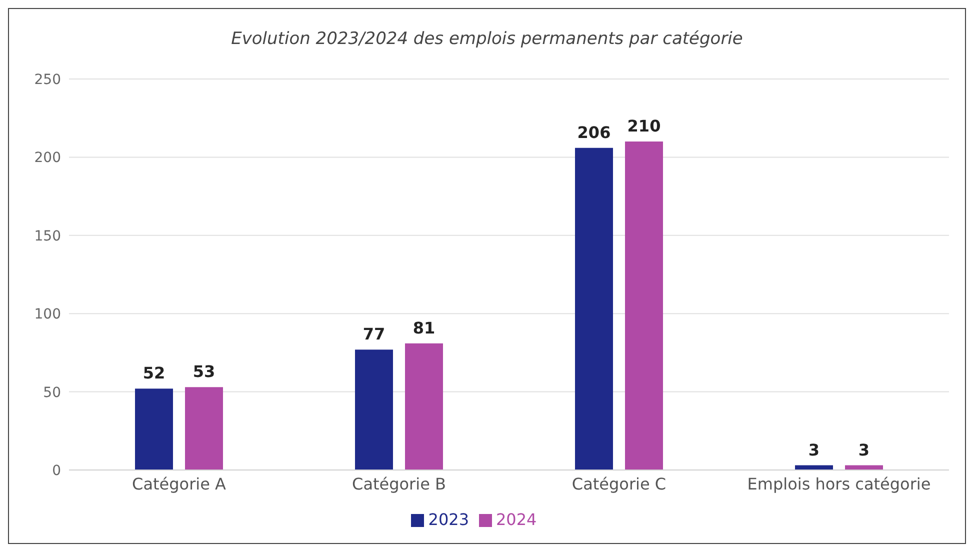 The image size is (974, 552). I want to click on y-tick-label: 100, so click(47, 314).